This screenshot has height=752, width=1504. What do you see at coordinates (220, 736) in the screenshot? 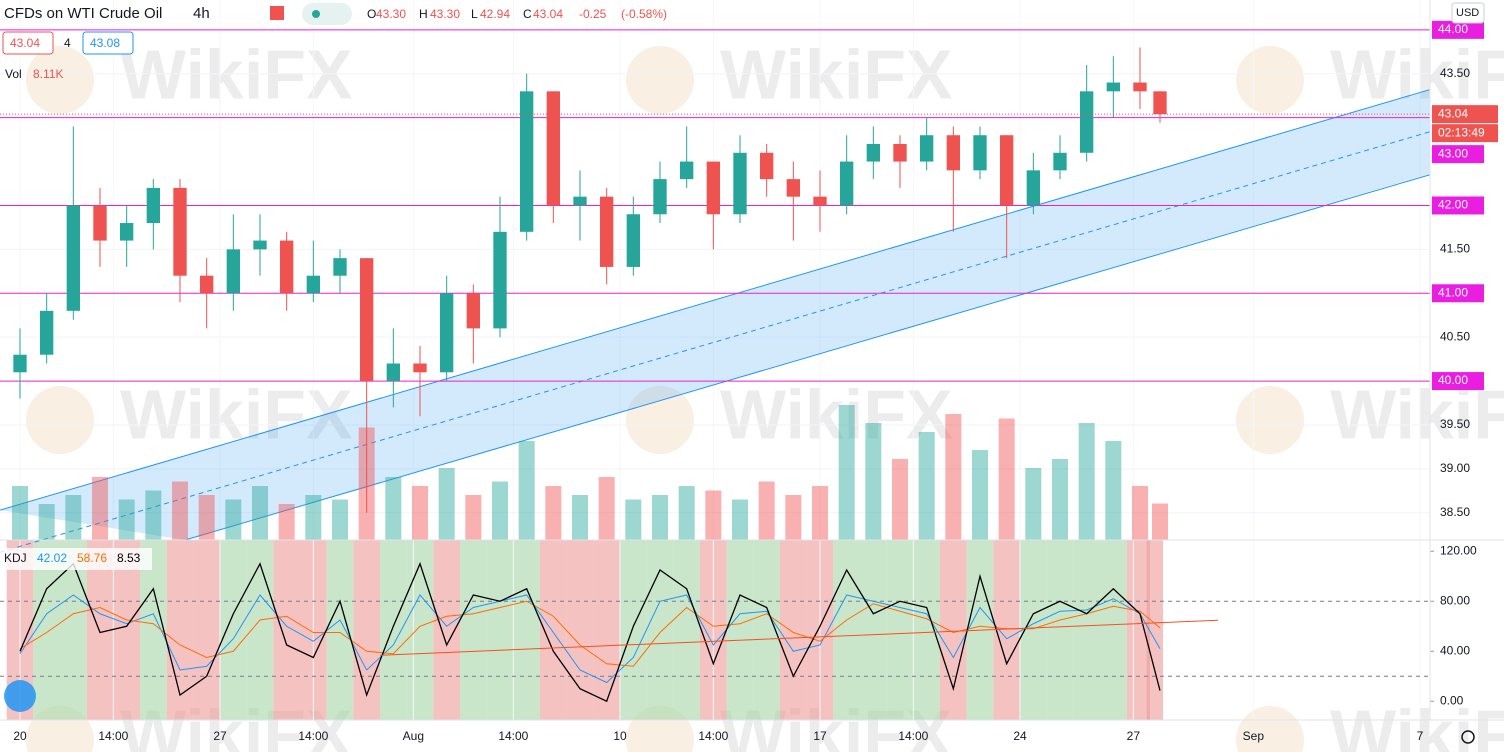
I see `x-tick-label: 27` at bounding box center [220, 736].